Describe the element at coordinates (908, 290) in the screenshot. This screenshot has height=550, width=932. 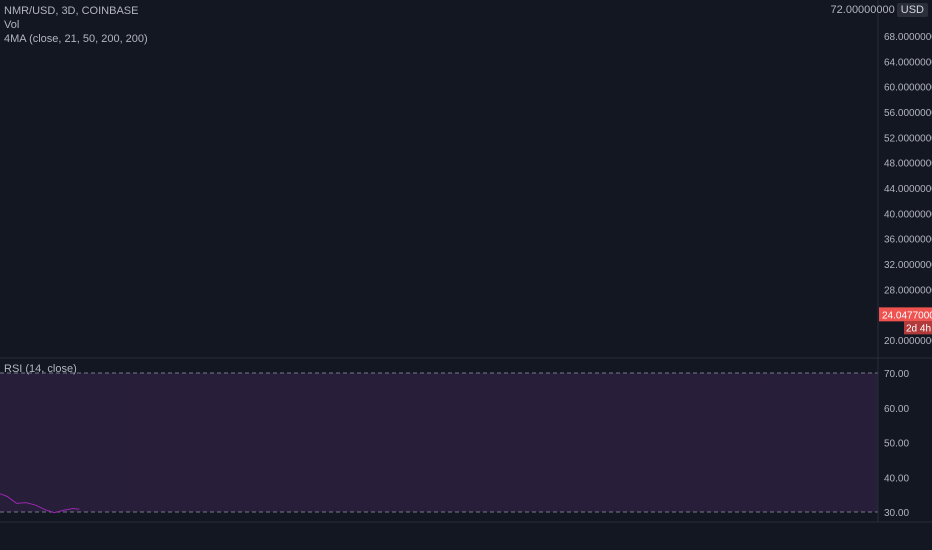
I see `price-tick-label: 28.00000000` at that location.